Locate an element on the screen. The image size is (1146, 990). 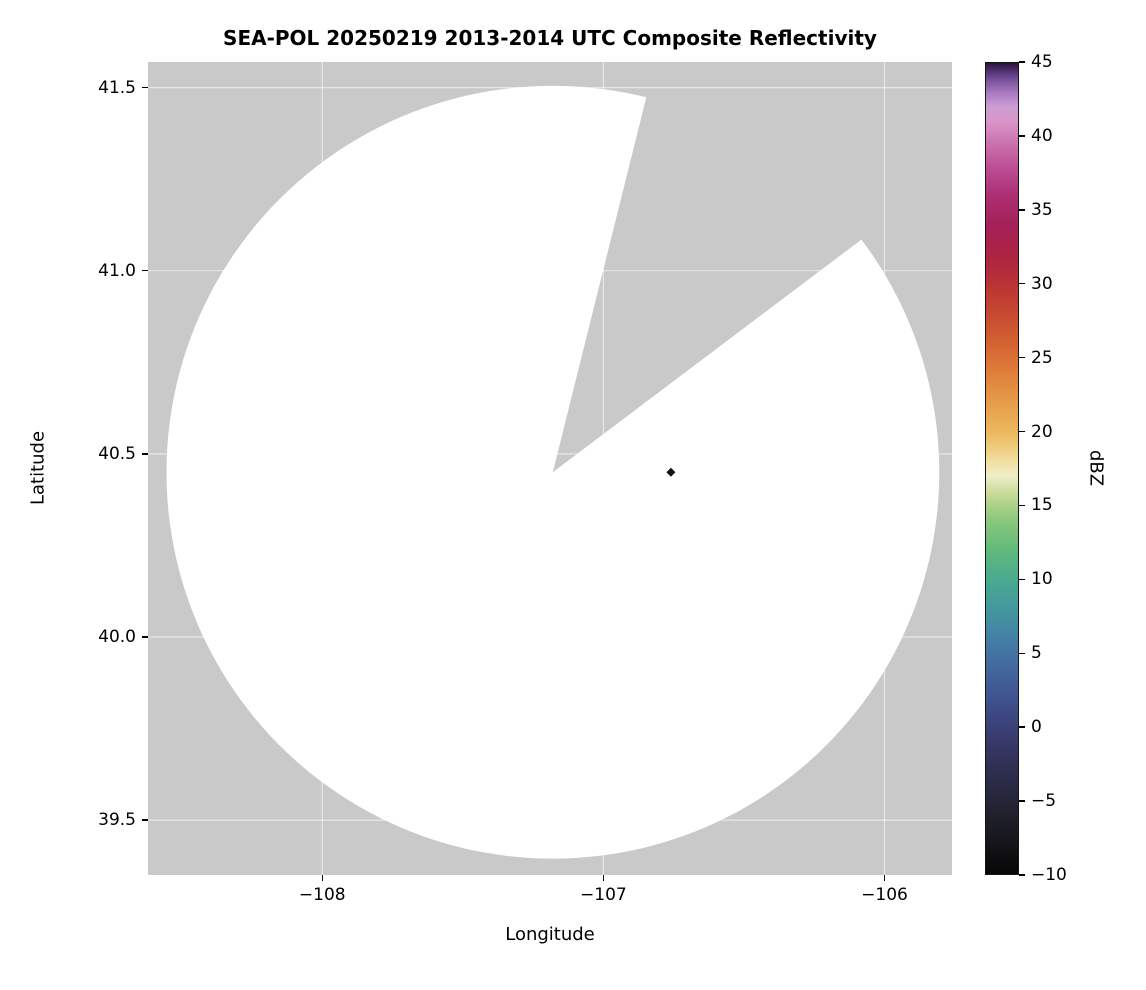
colorbar-tick-label: 10 is located at coordinates (1042, 579).